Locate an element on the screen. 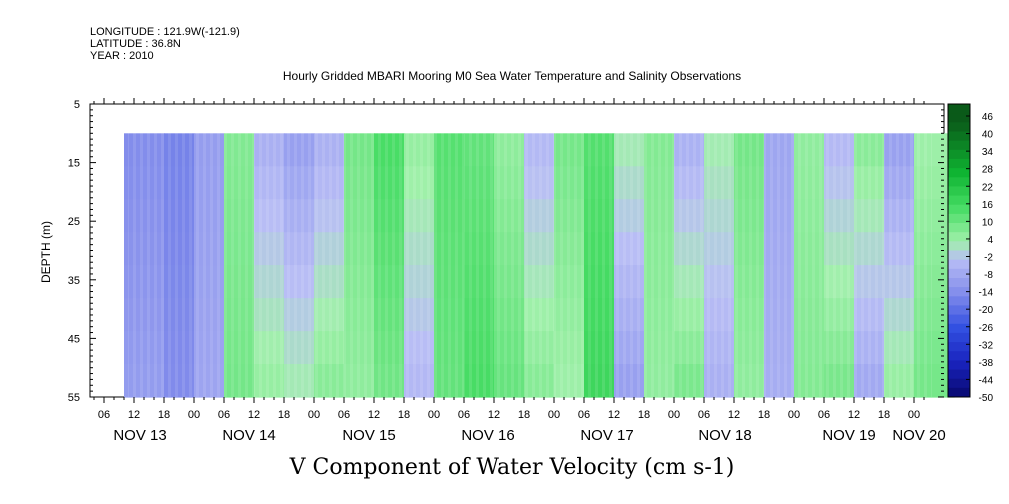 Image resolution: width=1009 pixels, height=504 pixels. bottom-axis-ticks is located at coordinates (509, 400).